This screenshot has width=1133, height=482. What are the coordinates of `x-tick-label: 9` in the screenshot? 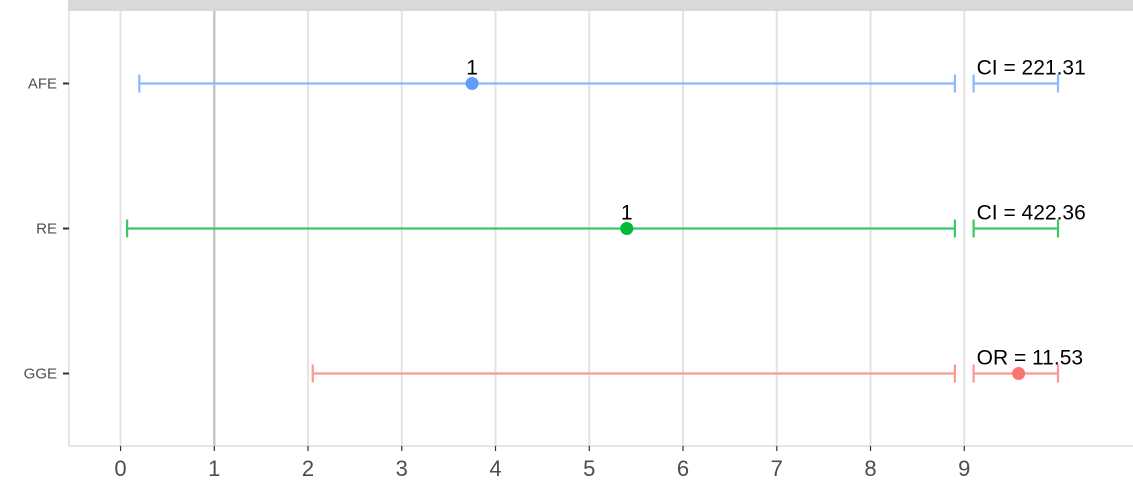 It's located at (964, 468).